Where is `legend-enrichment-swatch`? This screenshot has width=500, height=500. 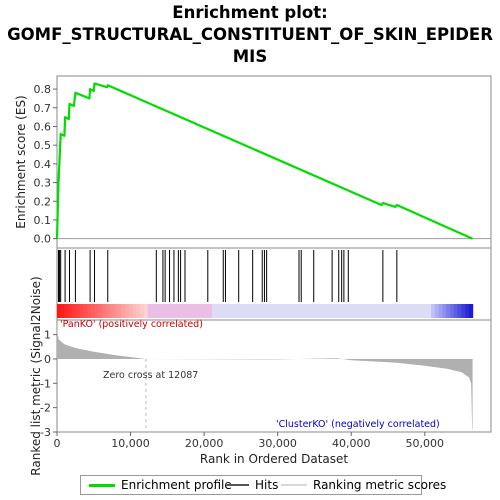
legend-enrichment-swatch is located at coordinates (102, 485).